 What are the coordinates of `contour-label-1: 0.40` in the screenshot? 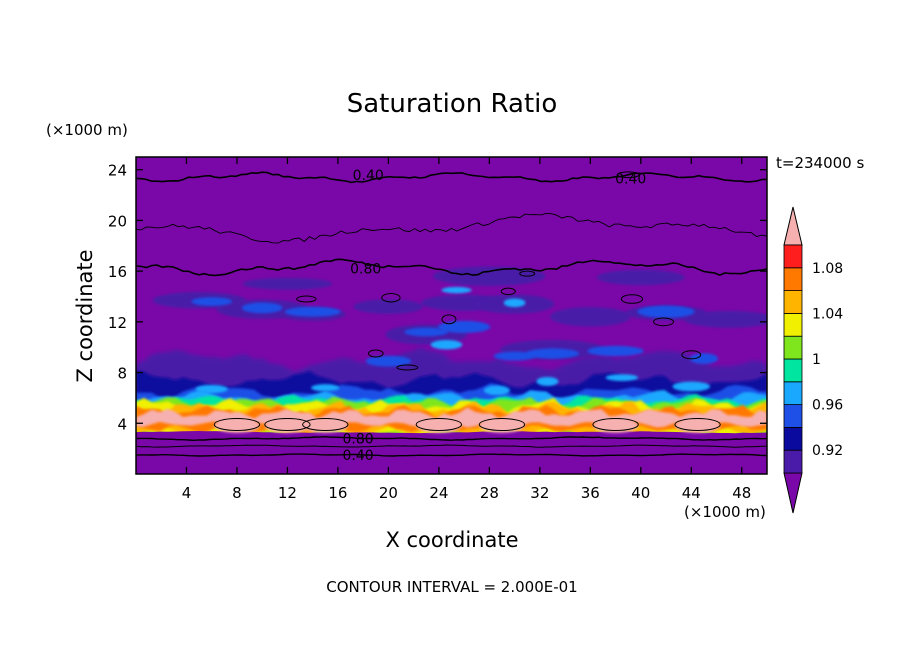 It's located at (630, 180).